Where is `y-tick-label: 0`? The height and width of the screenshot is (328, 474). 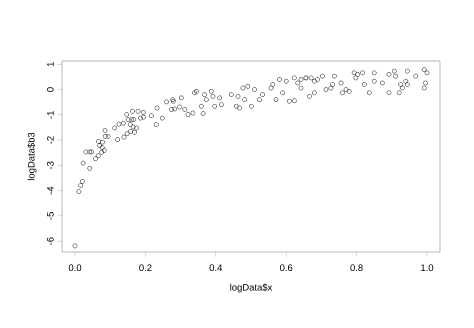
y-tick-label: 0 is located at coordinates (50, 89).